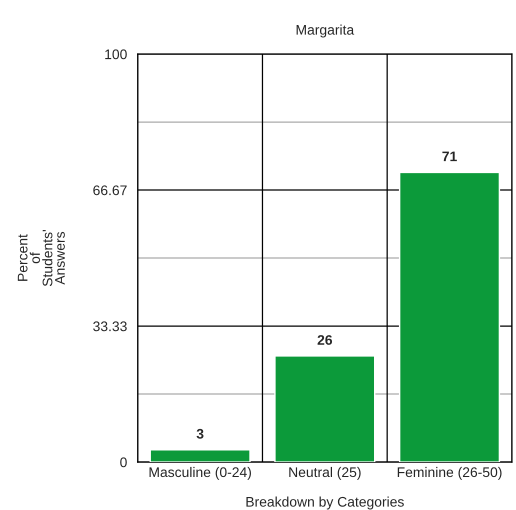 Image resolution: width=516 pixels, height=510 pixels. What do you see at coordinates (325, 503) in the screenshot?
I see `x-axis-title: Breakdown by Categories` at bounding box center [325, 503].